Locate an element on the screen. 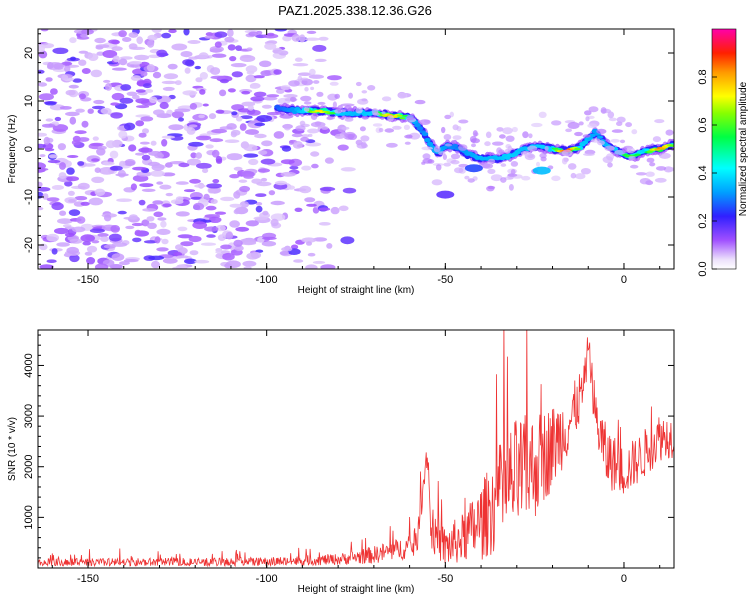 This screenshot has height=600, width=750. snr-ylabel: SNR (10 * v/v) is located at coordinates (12, 449).